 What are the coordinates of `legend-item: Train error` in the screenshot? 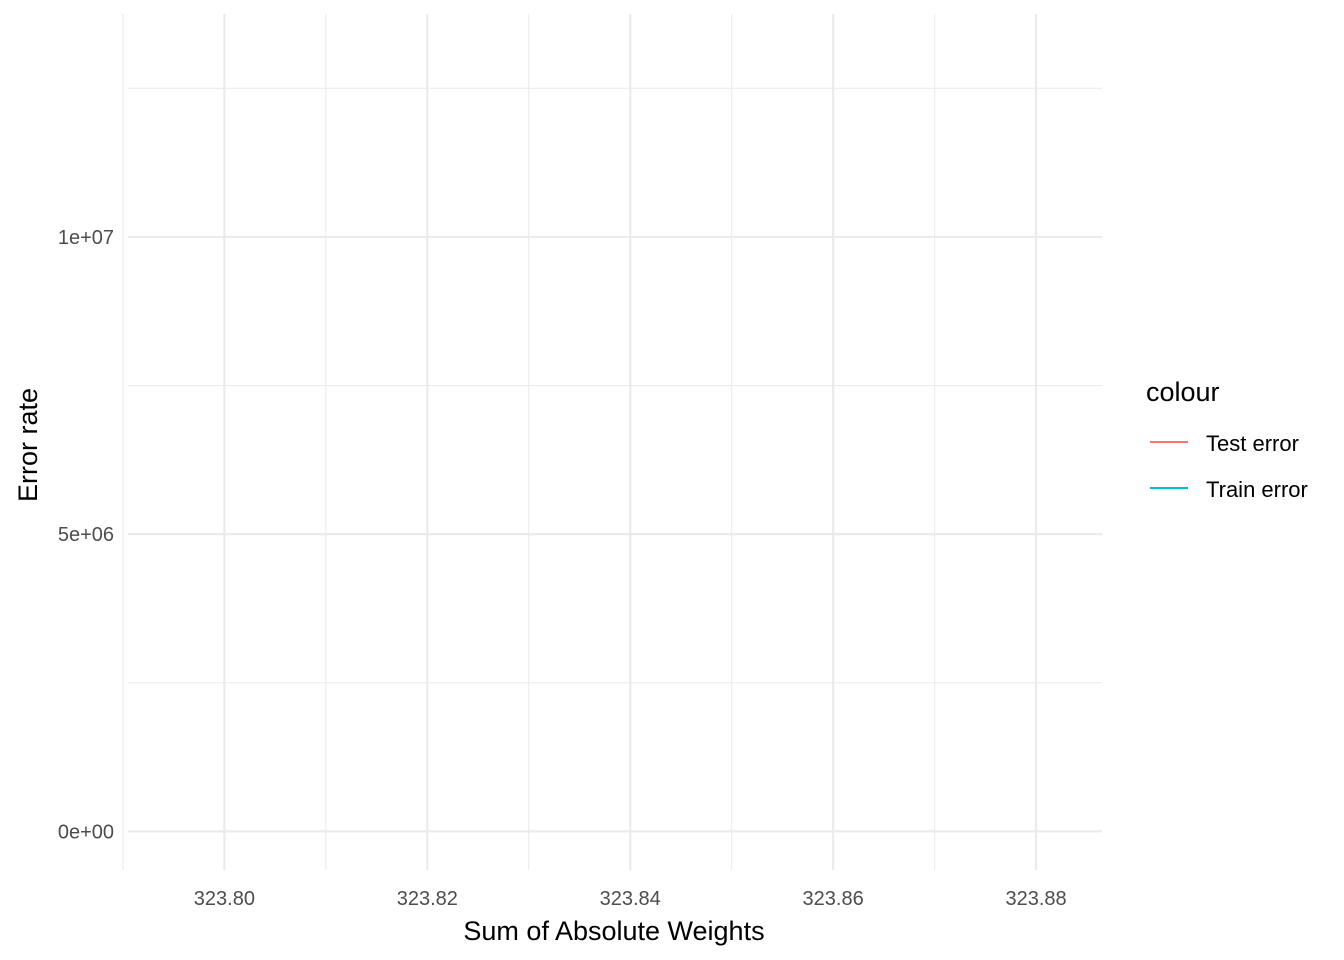 It's located at (1229, 489).